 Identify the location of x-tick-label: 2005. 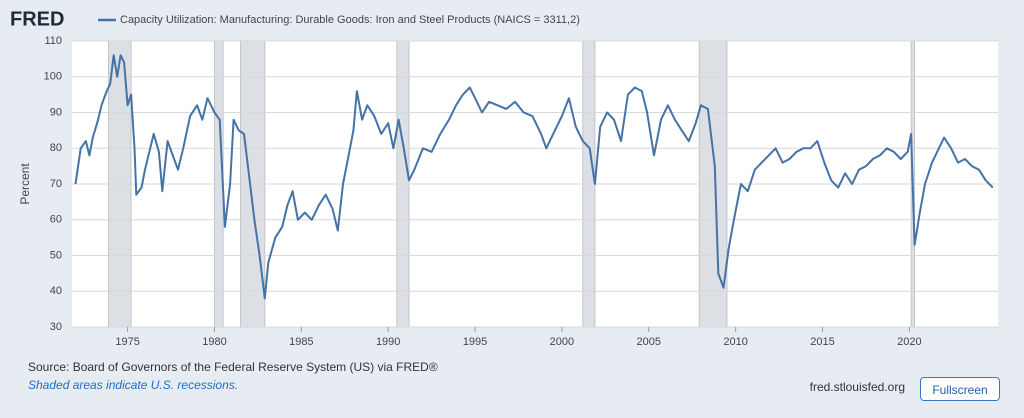
(649, 342).